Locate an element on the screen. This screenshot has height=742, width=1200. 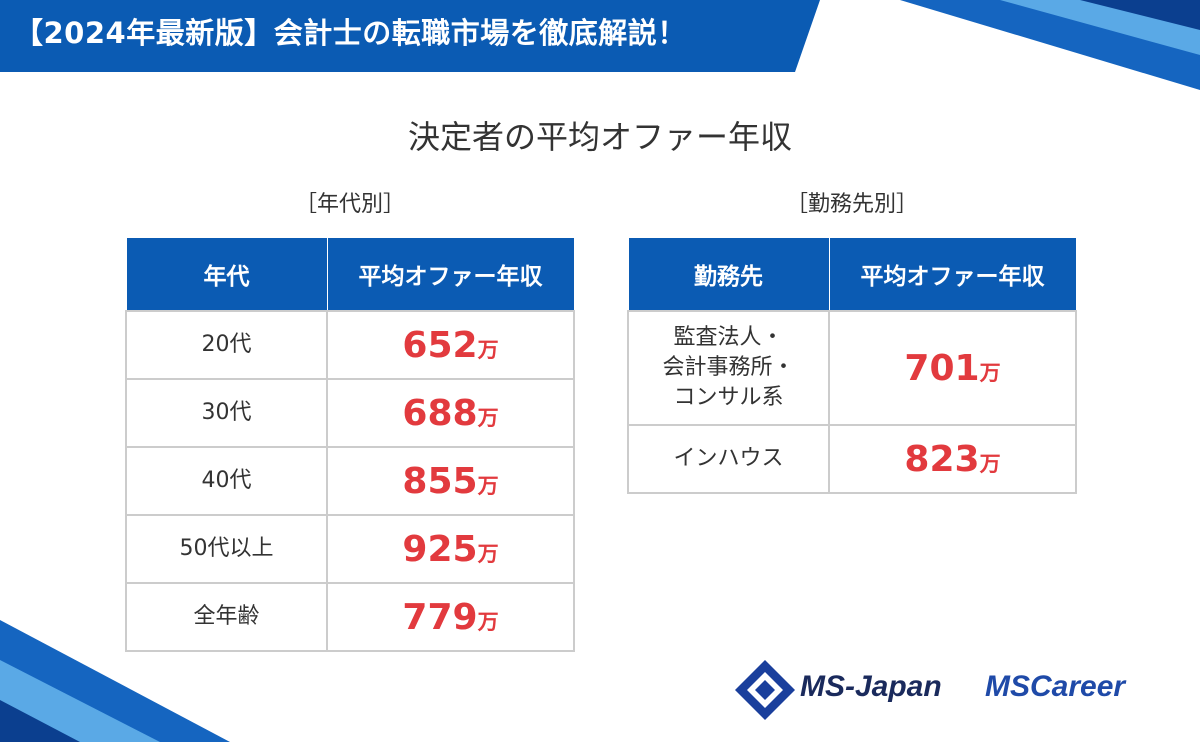
row-label: 50代以上 is located at coordinates (226, 549).